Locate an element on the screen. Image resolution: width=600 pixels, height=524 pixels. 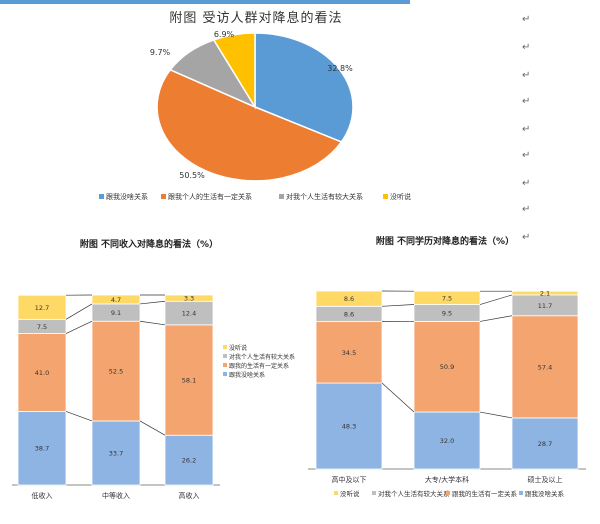
category-label: 中等收入 is located at coordinates (116, 495).